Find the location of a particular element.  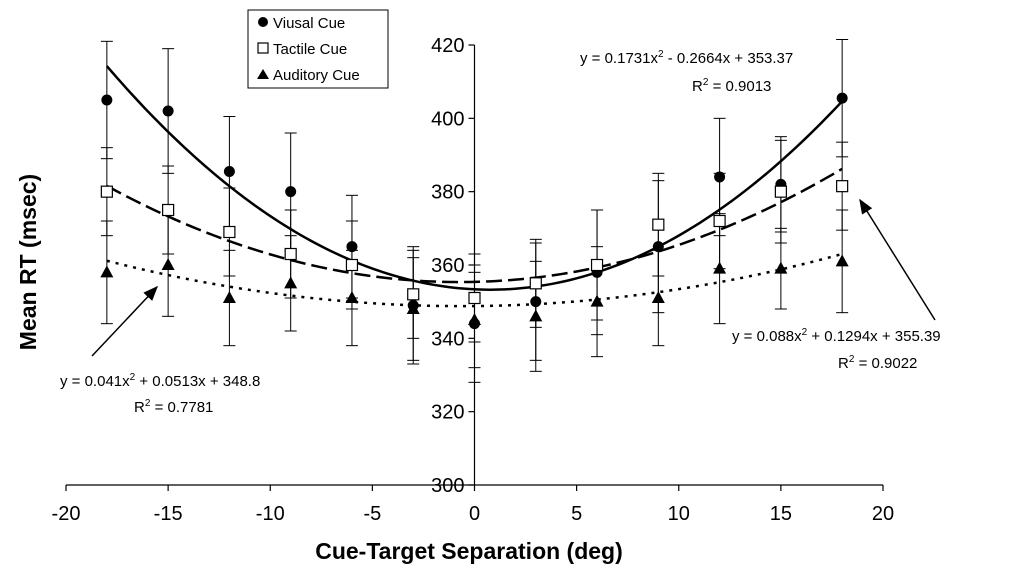

legend-label-visual: Viusal Cue is located at coordinates (309, 23).